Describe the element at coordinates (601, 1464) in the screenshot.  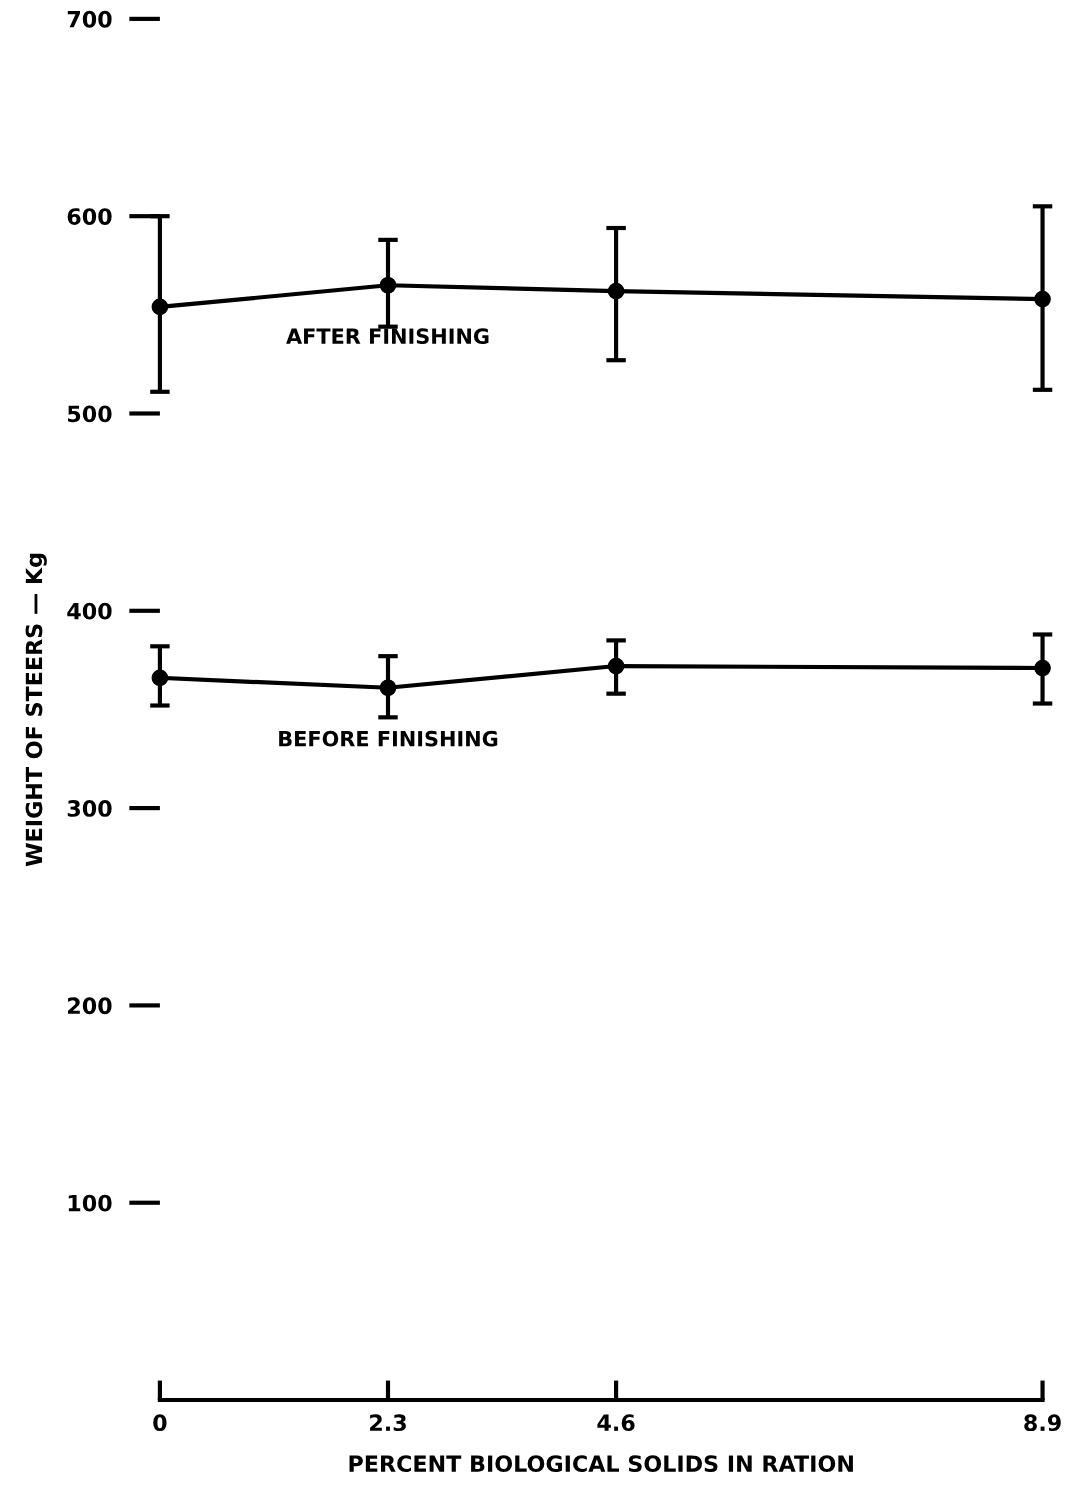
I see `x-axis-title: PERCENT BIOLOGICAL SOLIDS IN RATION` at that location.